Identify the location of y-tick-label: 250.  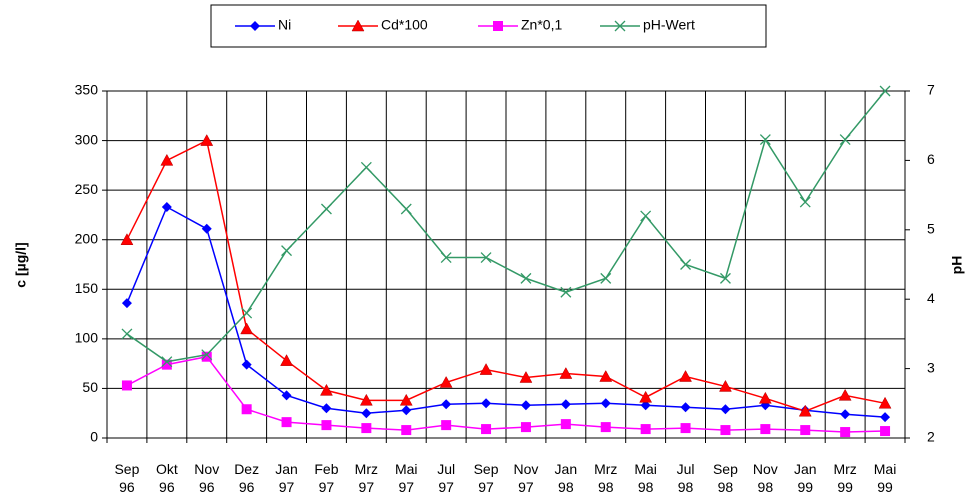
(87, 189).